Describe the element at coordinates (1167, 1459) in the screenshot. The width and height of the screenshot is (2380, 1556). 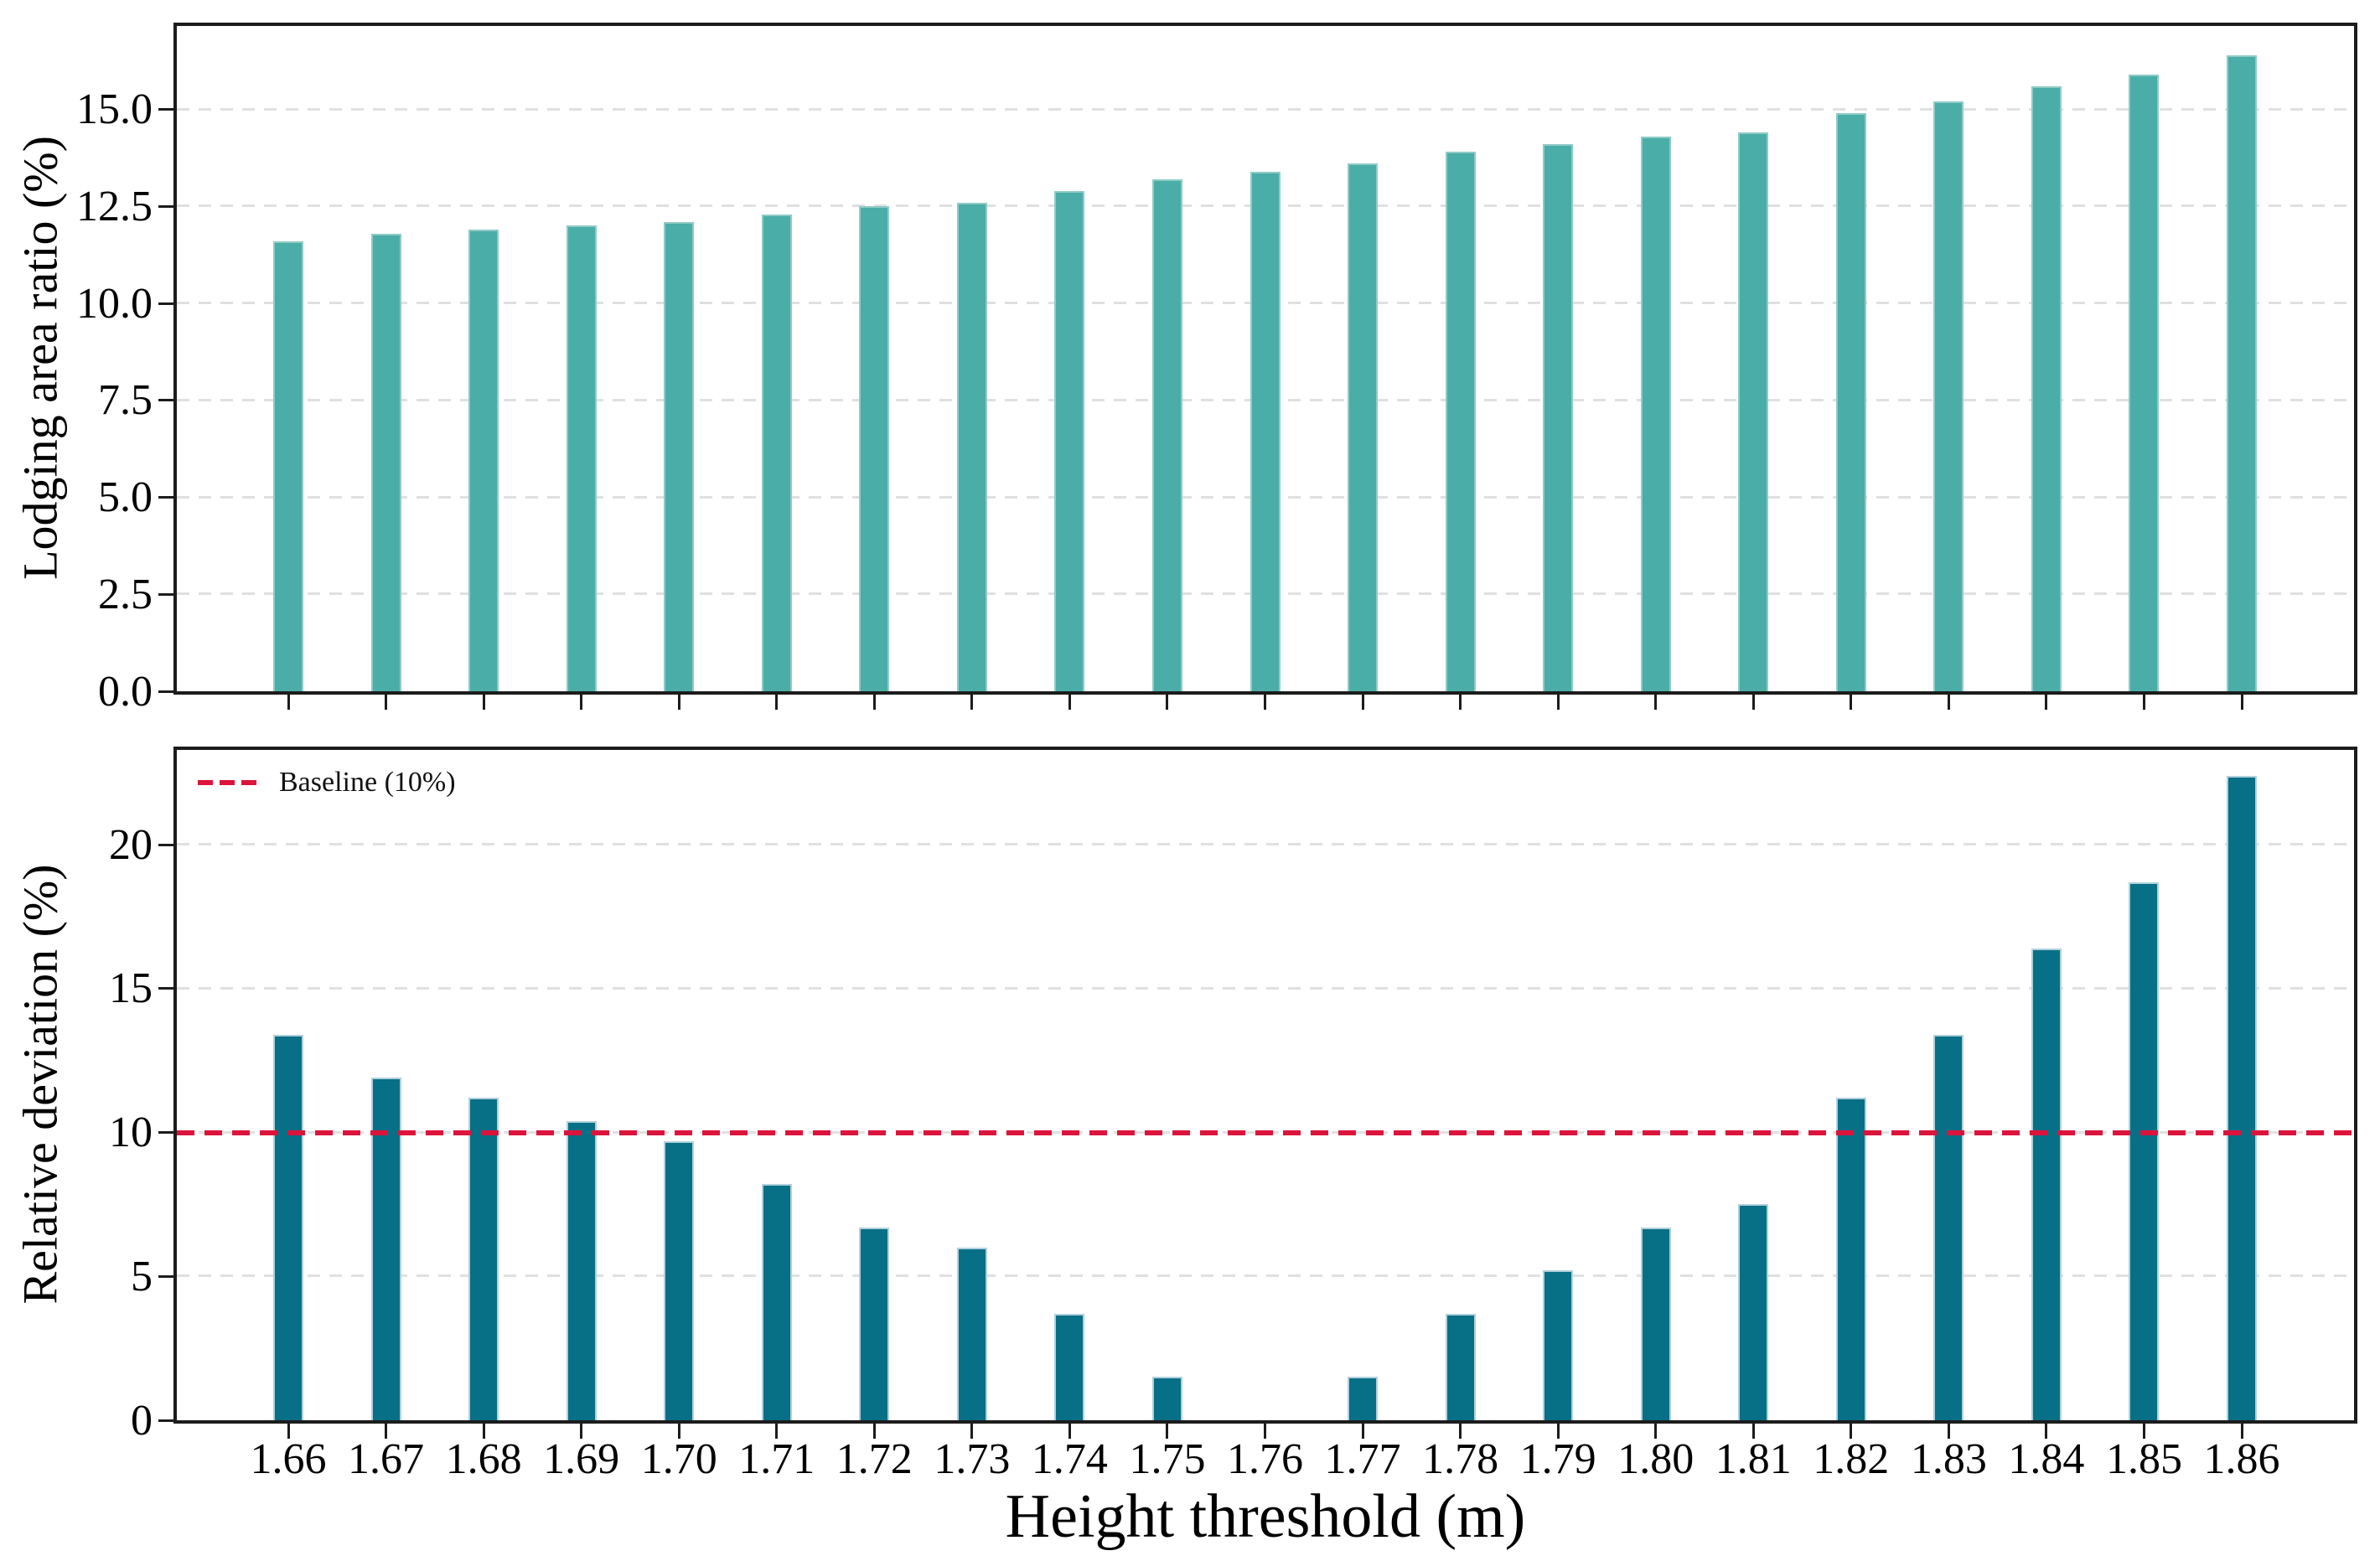
I see `x-tick-label: 1.75` at that location.